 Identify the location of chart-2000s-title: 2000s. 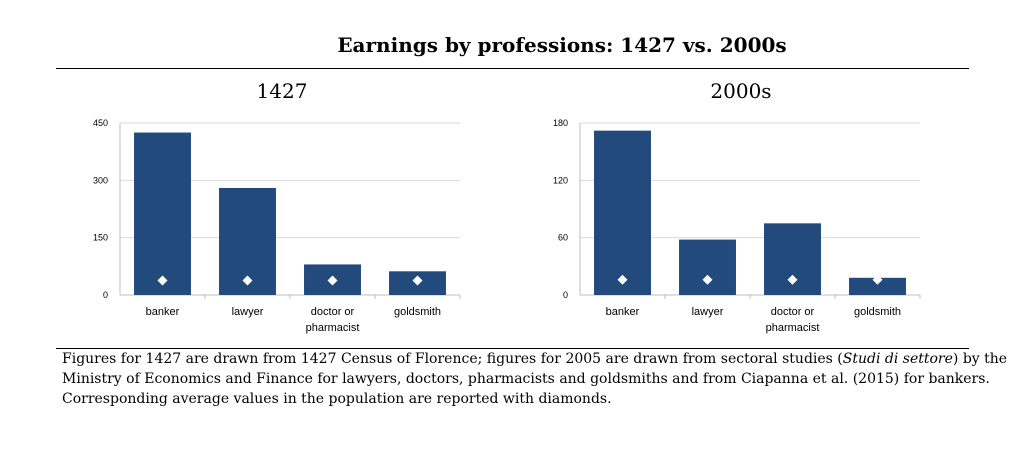
(741, 91).